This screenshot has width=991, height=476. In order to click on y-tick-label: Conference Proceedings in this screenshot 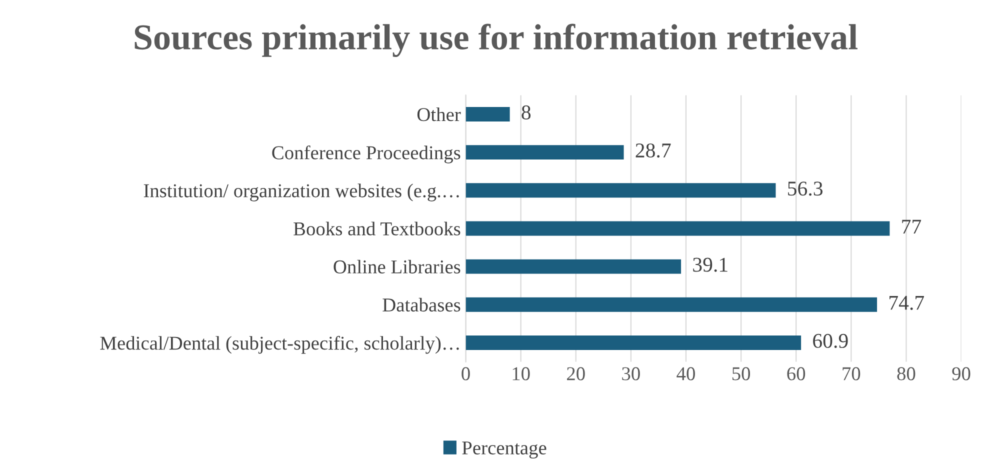, I will do `click(366, 154)`.